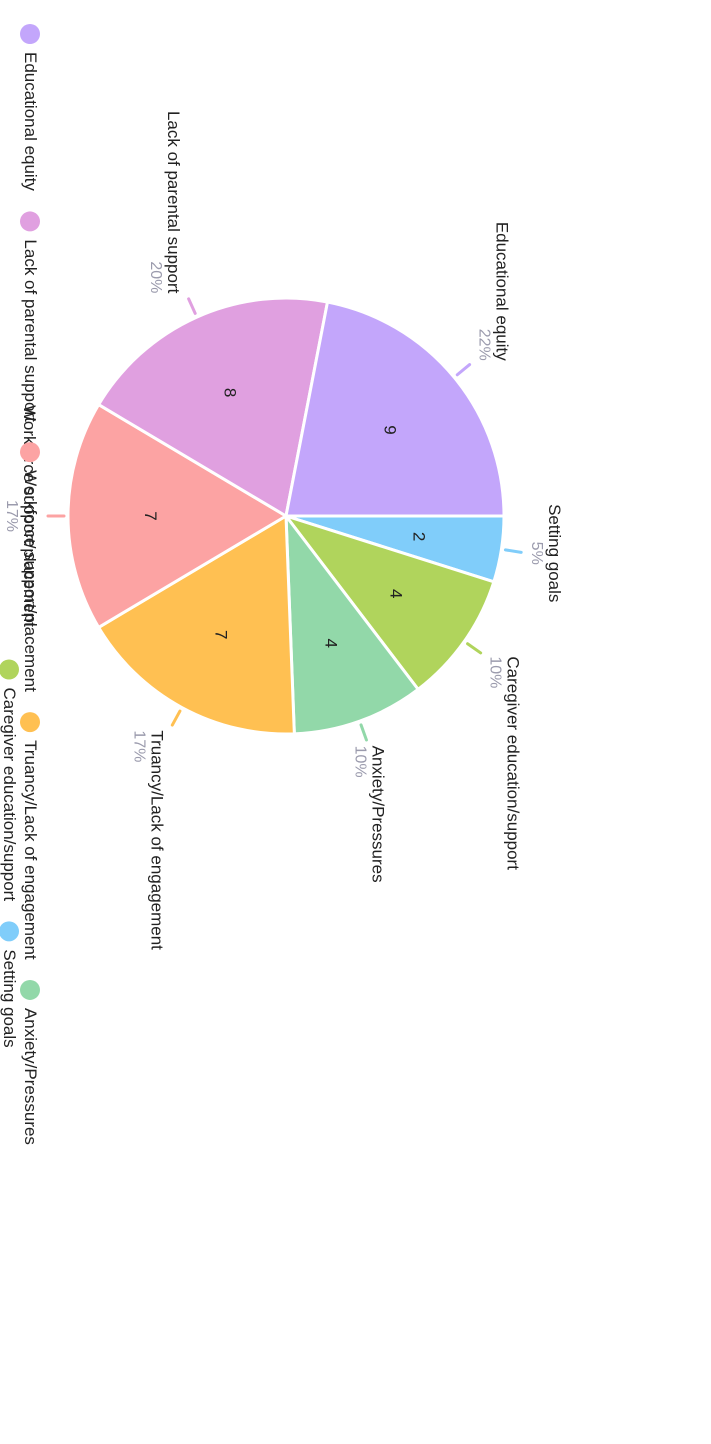 This screenshot has height=1444, width=711. What do you see at coordinates (513, 763) in the screenshot?
I see `callout-label-caregiver-education-support: Caregiver education/support` at bounding box center [513, 763].